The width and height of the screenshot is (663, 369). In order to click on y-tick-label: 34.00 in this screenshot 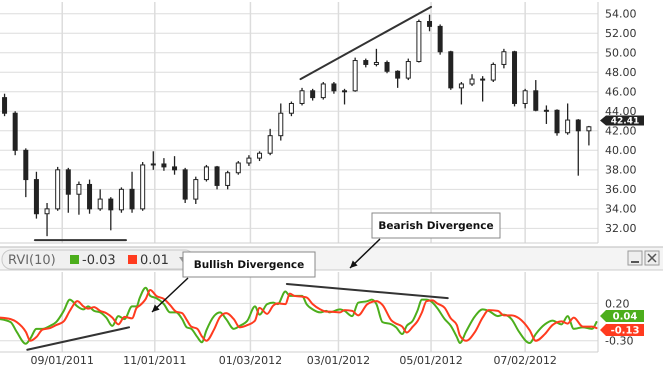, I will do `click(620, 209)`.